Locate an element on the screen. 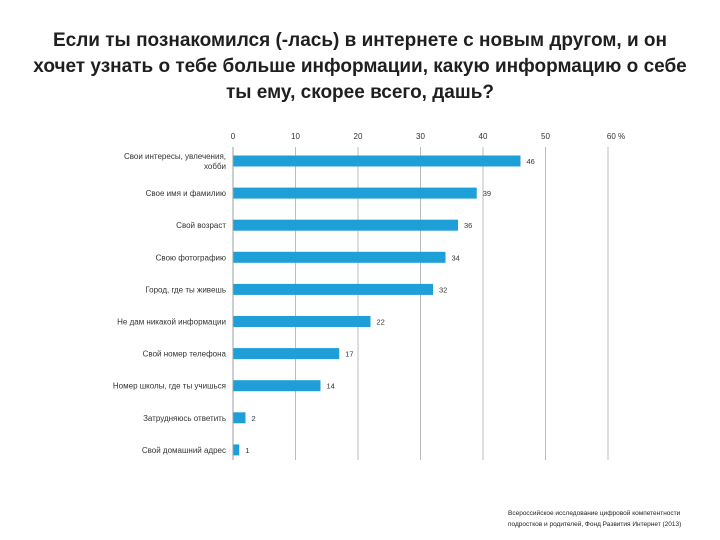 This screenshot has height=540, width=720. value-label: 39 is located at coordinates (487, 193).